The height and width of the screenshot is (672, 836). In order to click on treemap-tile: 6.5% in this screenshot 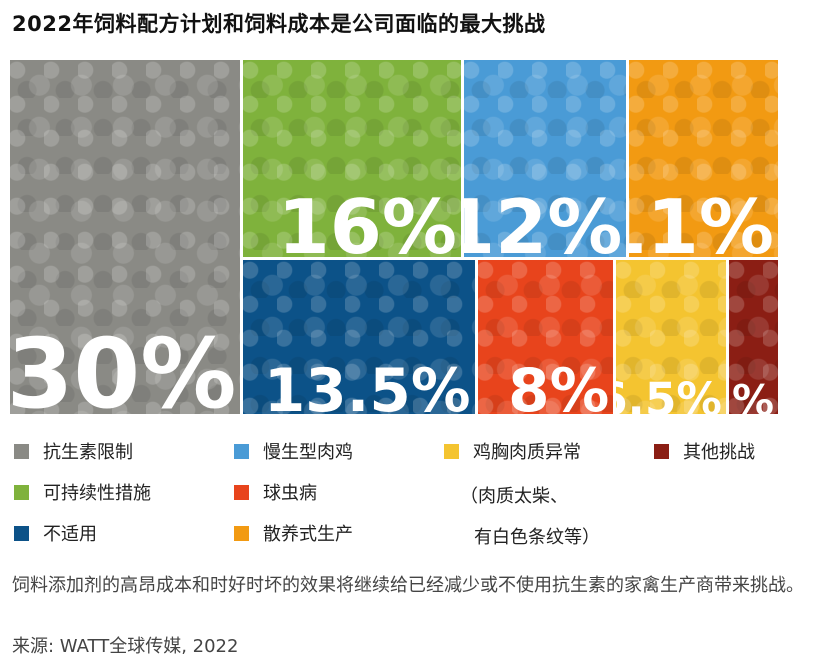, I will do `click(671, 337)`.